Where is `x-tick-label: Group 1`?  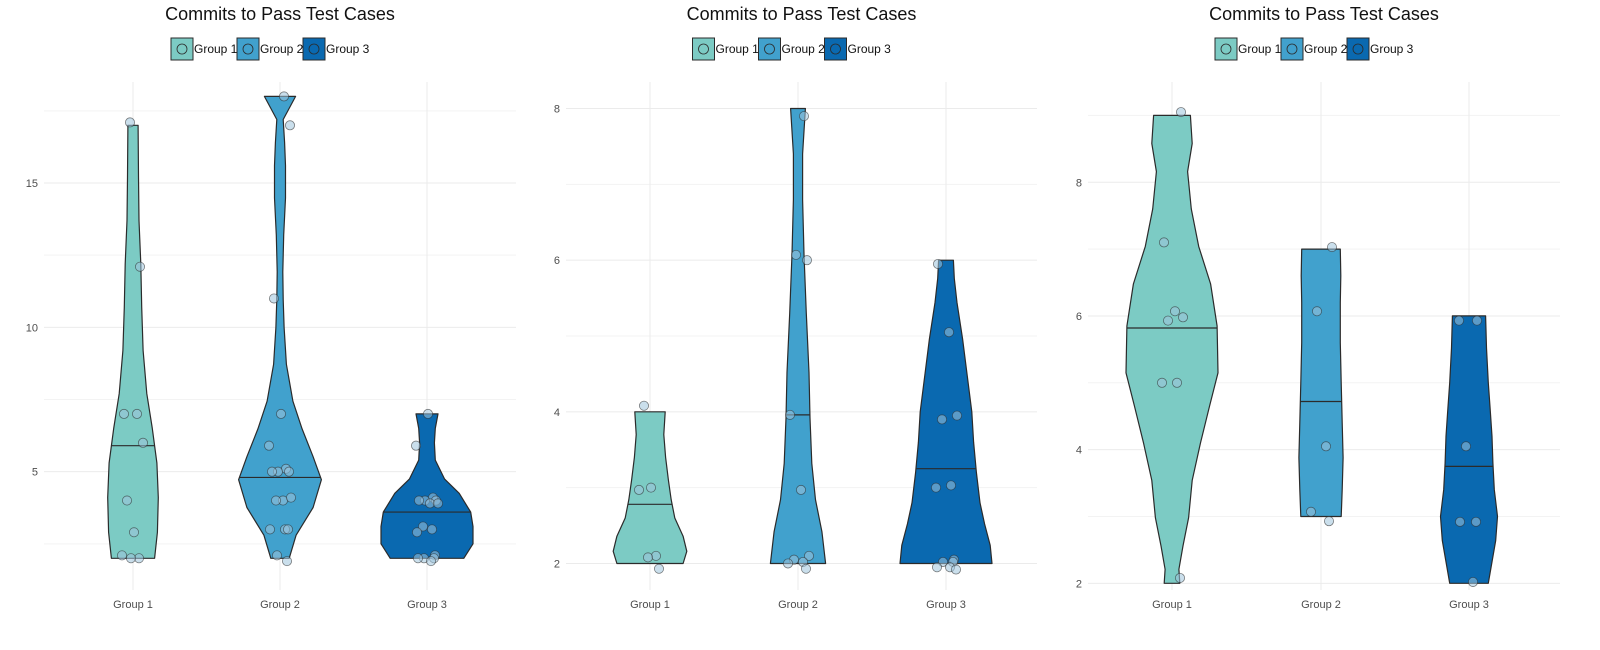
x-tick-label: Group 1 is located at coordinates (650, 605).